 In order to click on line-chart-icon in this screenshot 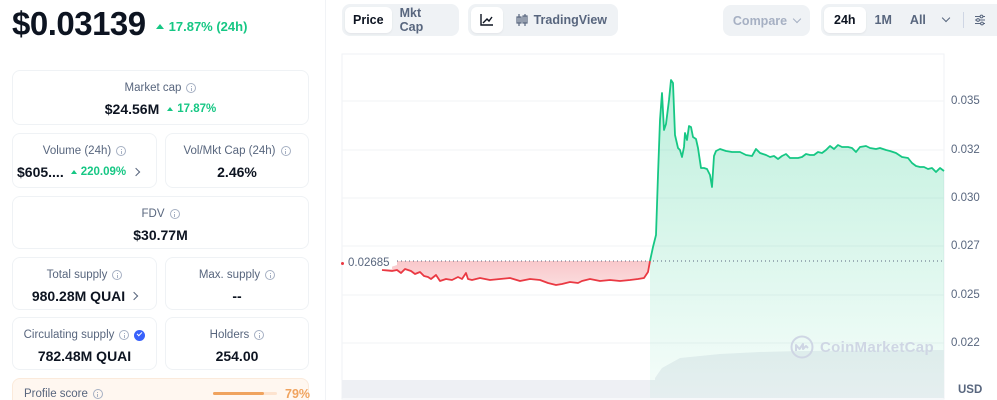, I will do `click(486, 20)`.